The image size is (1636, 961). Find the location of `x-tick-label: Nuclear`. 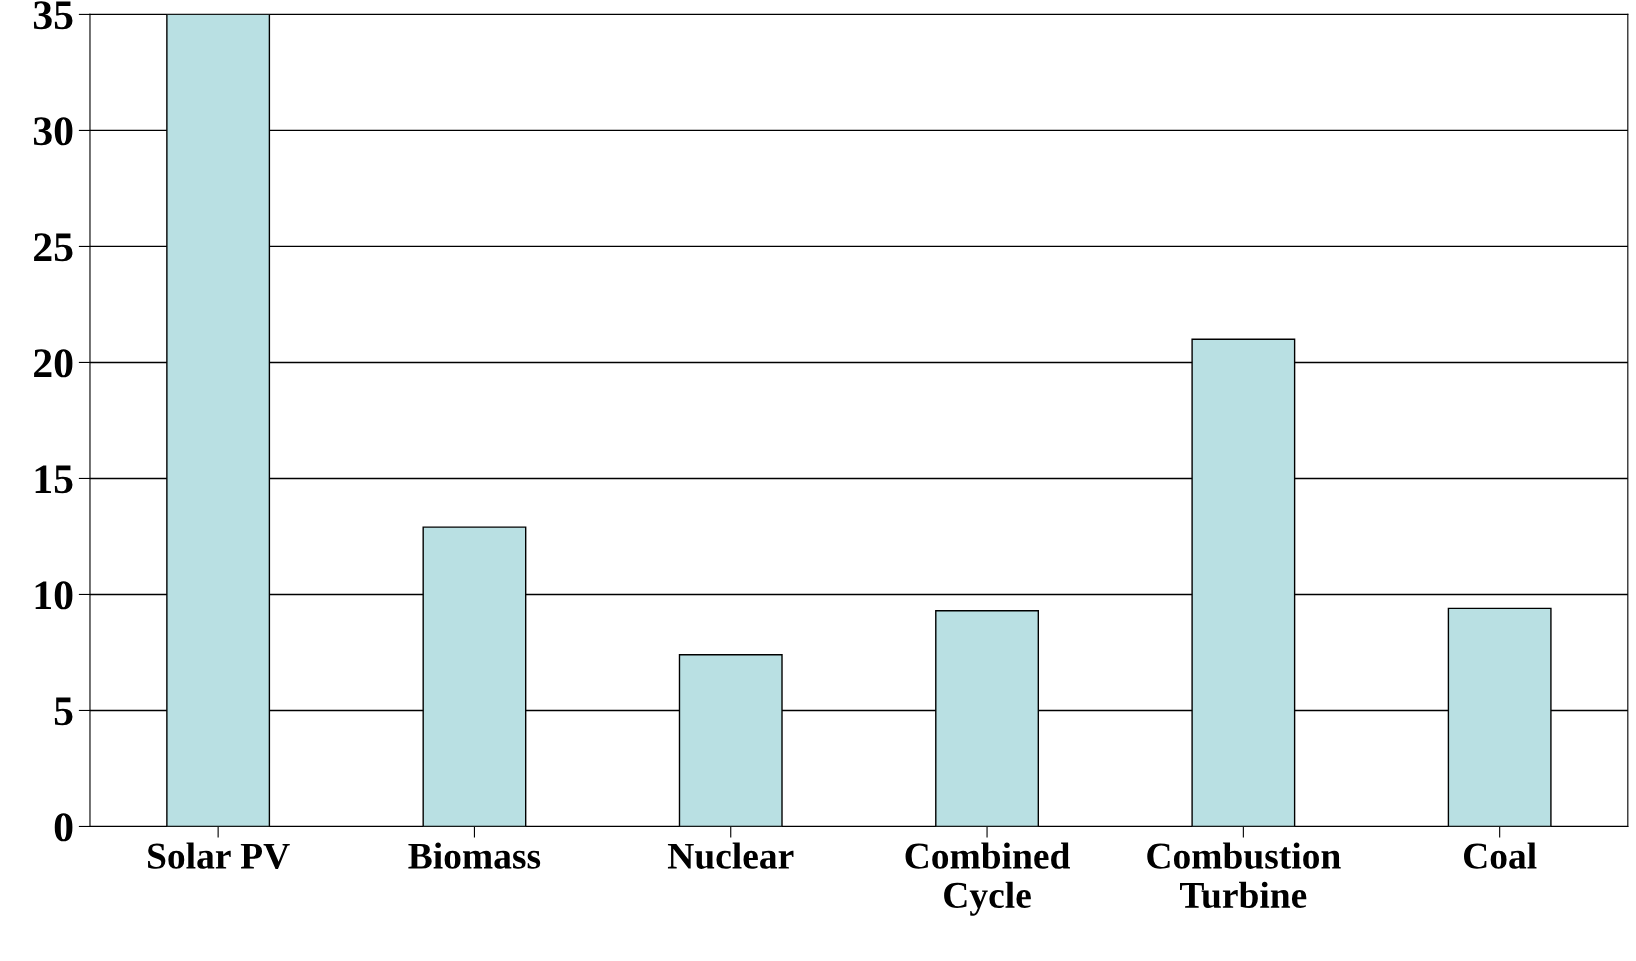

x-tick-label: Nuclear is located at coordinates (730, 855).